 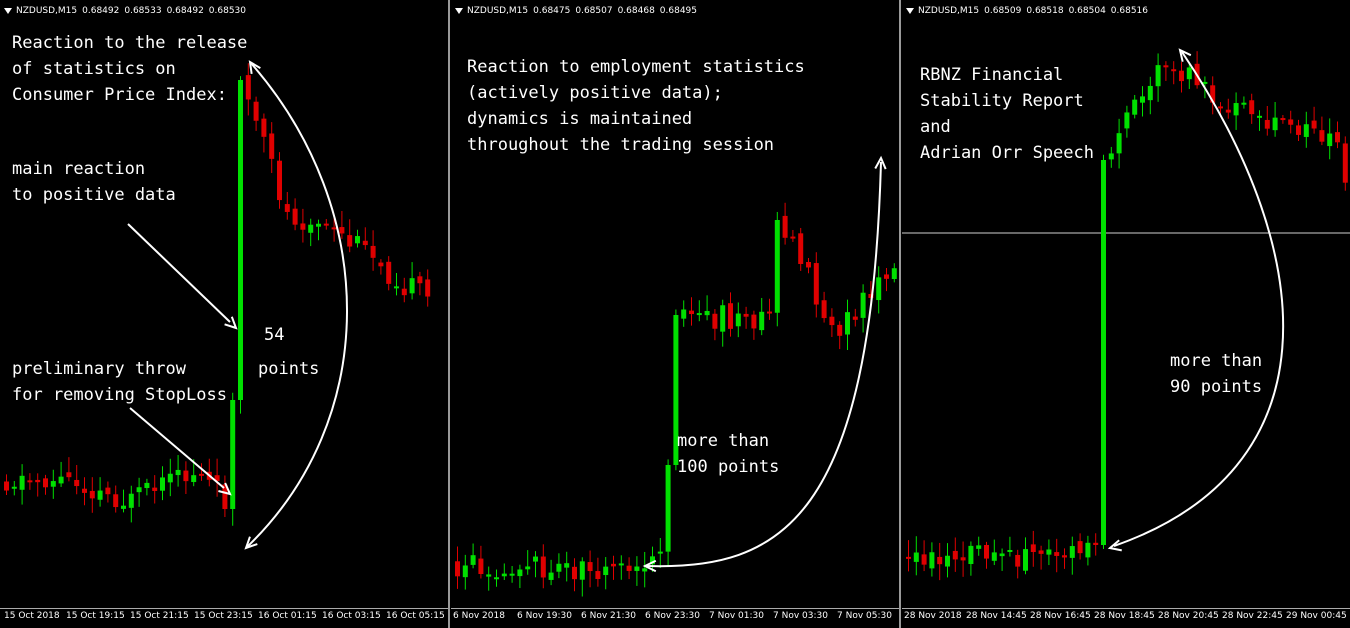 I want to click on panel-separator, so click(x=900, y=314).